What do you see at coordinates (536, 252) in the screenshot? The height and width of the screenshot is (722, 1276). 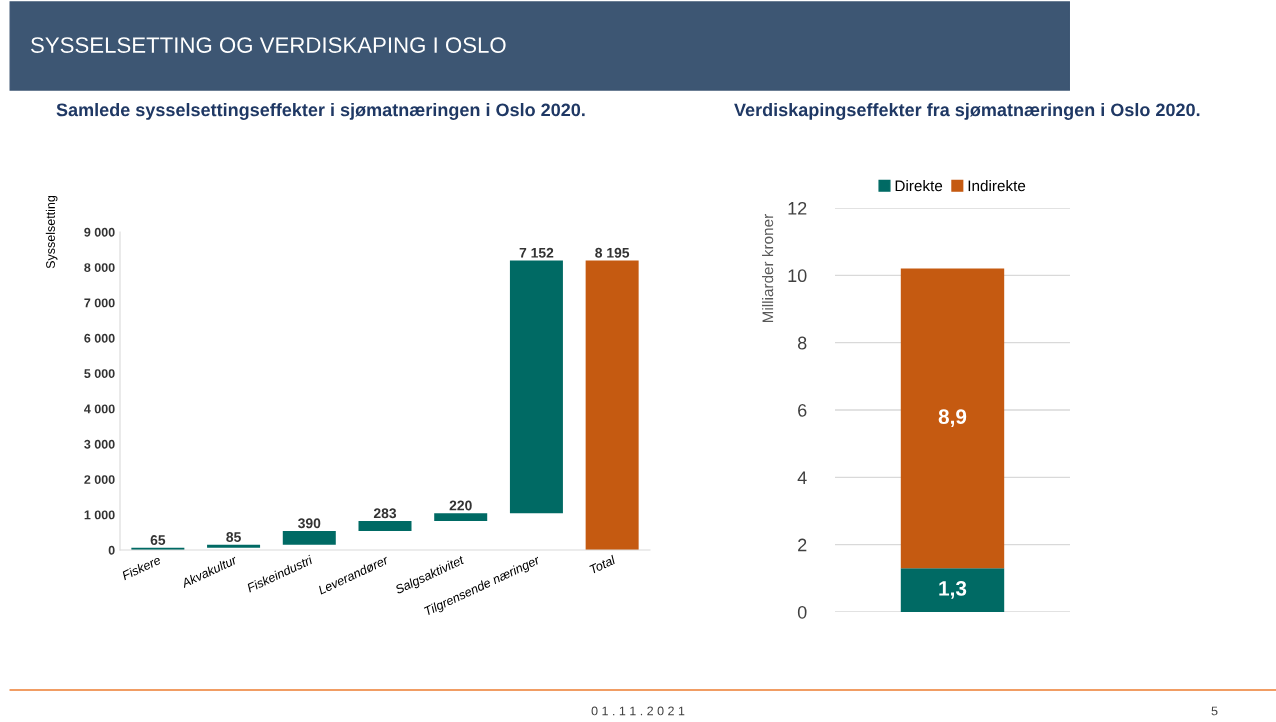 I see `data-label: 7 152` at bounding box center [536, 252].